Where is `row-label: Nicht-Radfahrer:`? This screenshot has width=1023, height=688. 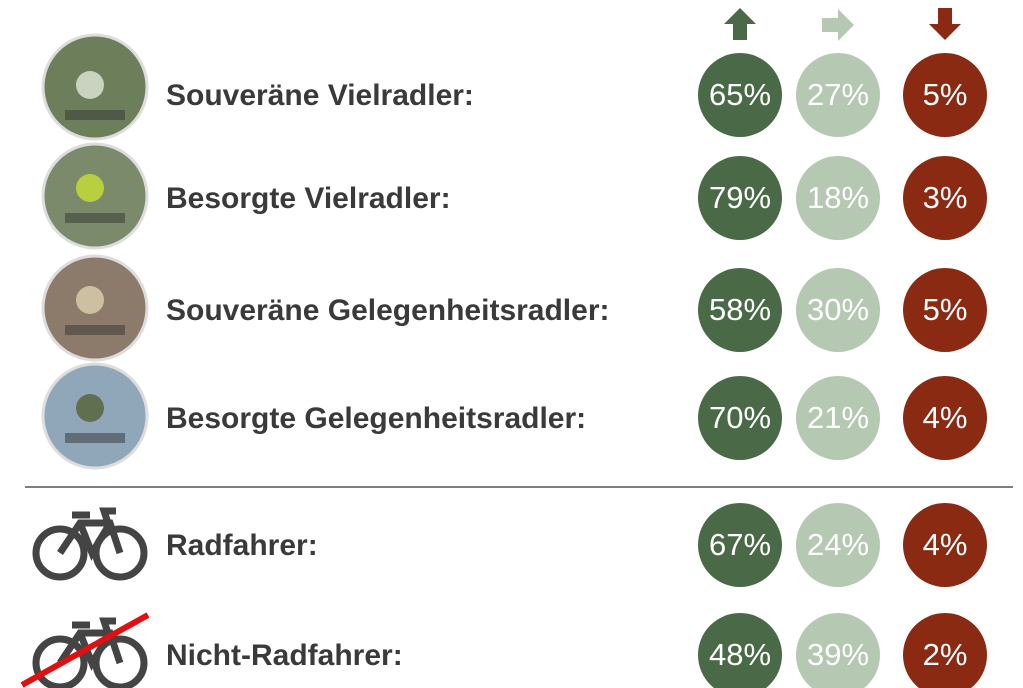
row-label: Nicht-Radfahrer: is located at coordinates (284, 655).